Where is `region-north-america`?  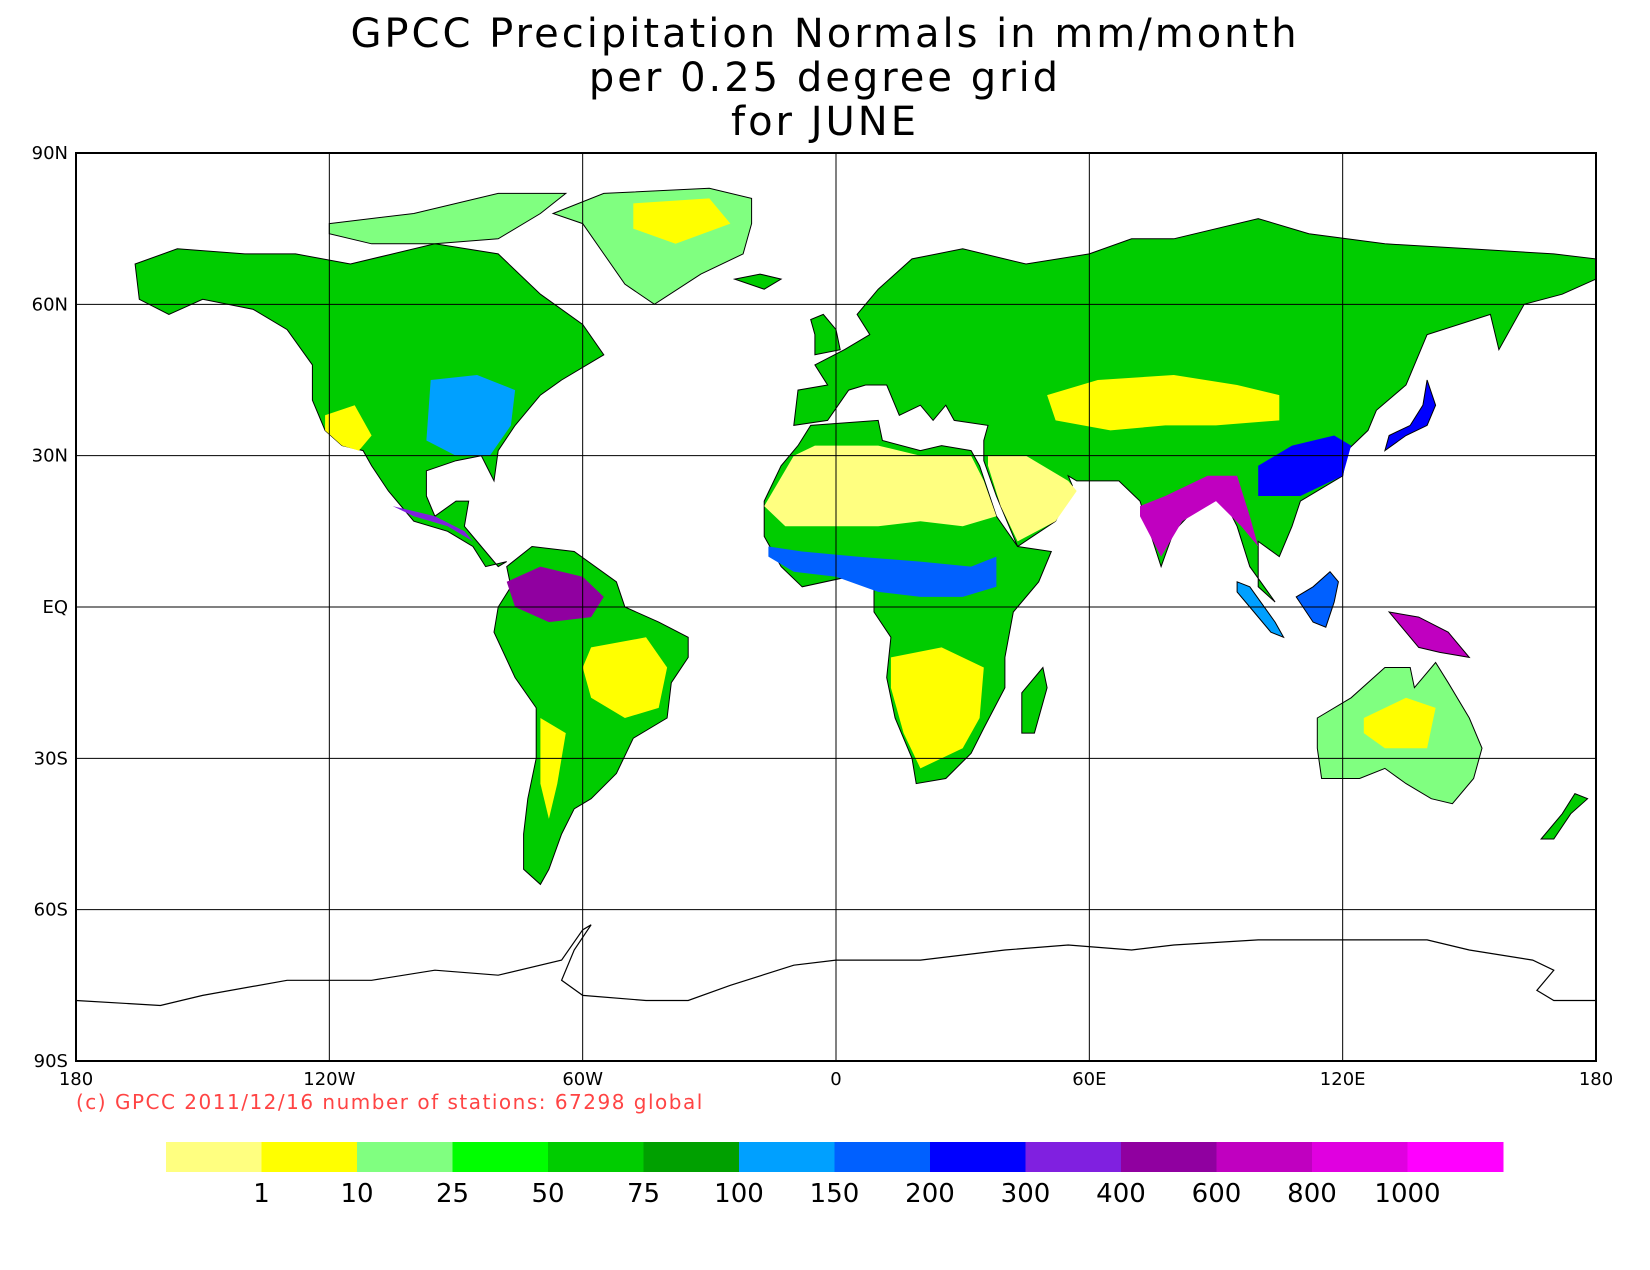
region-north-america is located at coordinates (369, 405).